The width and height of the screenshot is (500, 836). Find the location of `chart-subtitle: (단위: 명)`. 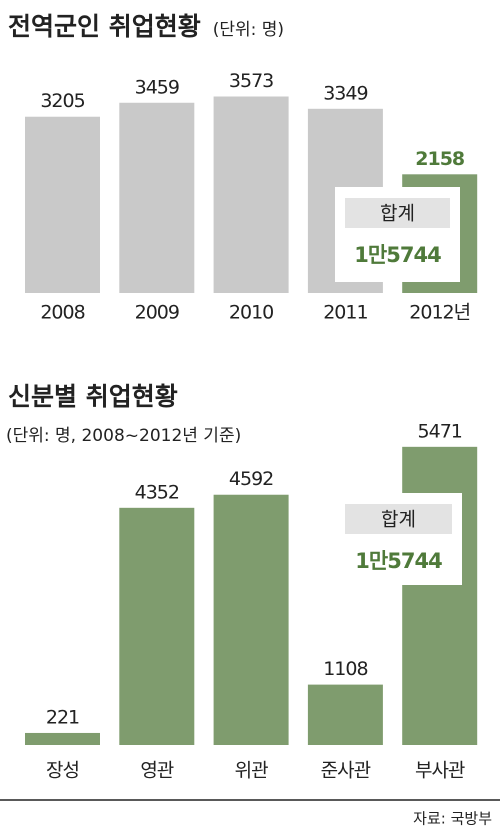

chart-subtitle: (단위: 명) is located at coordinates (248, 30).